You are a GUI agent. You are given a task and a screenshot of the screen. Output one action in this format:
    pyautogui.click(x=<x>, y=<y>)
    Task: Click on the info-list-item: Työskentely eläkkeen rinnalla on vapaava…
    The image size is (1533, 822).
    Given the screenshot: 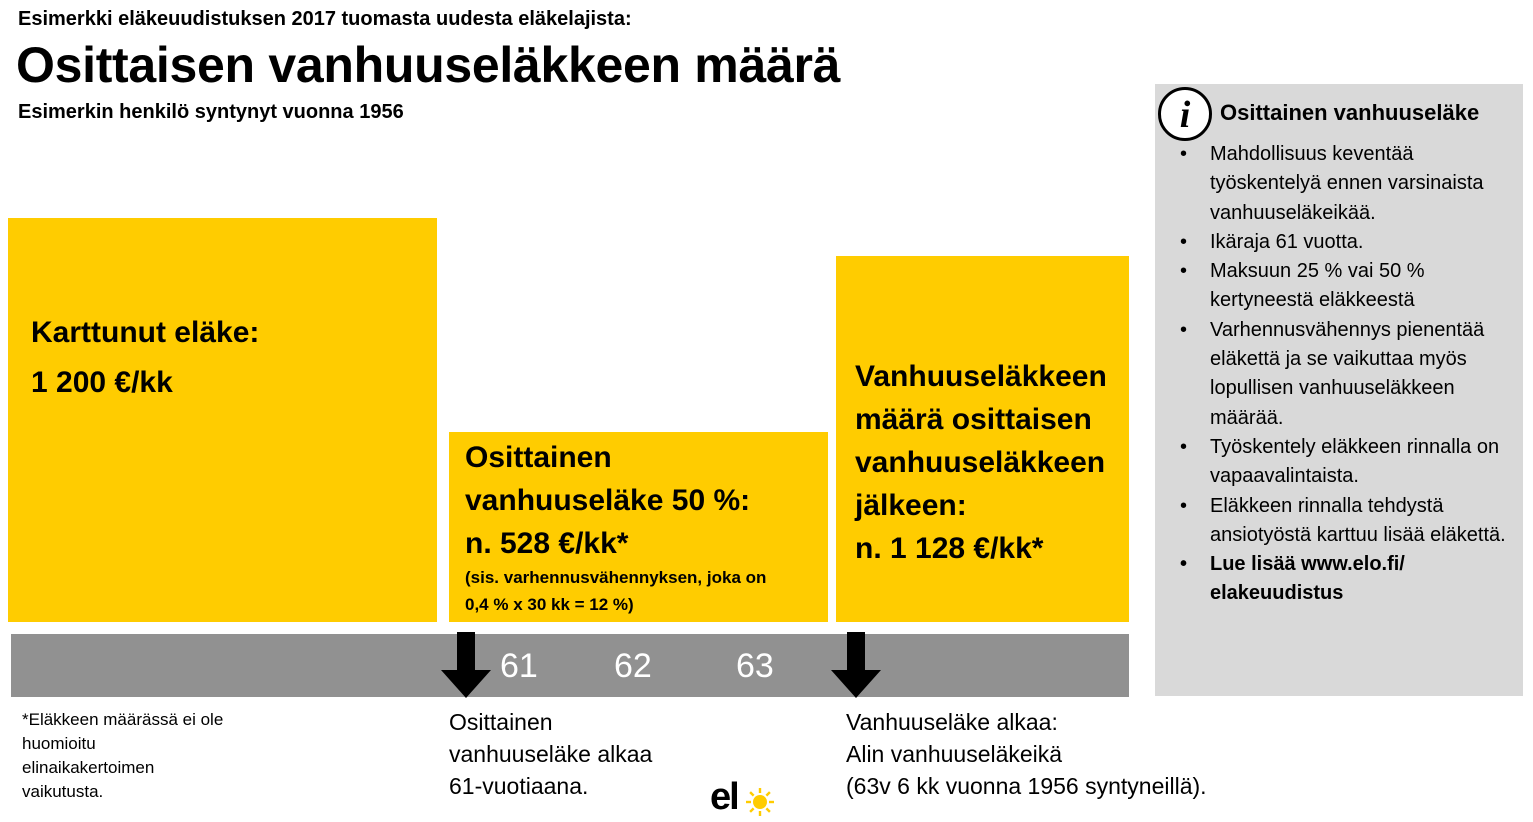 What is the action you would take?
    pyautogui.click(x=1339, y=462)
    